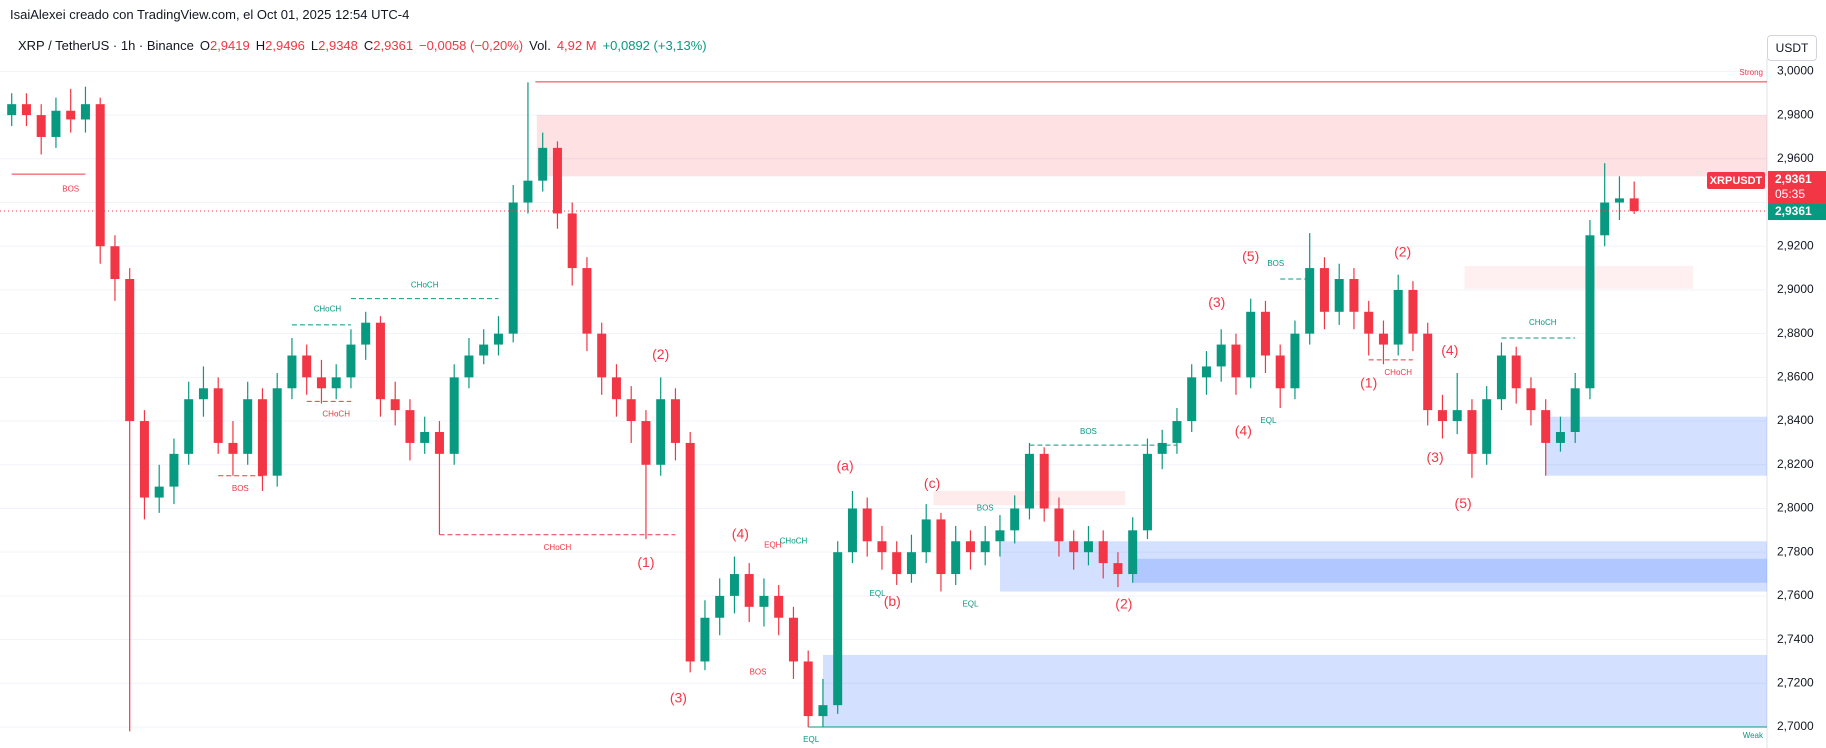 Image resolution: width=1826 pixels, height=748 pixels. I want to click on y-tick-label: 3,0000, so click(1795, 71).